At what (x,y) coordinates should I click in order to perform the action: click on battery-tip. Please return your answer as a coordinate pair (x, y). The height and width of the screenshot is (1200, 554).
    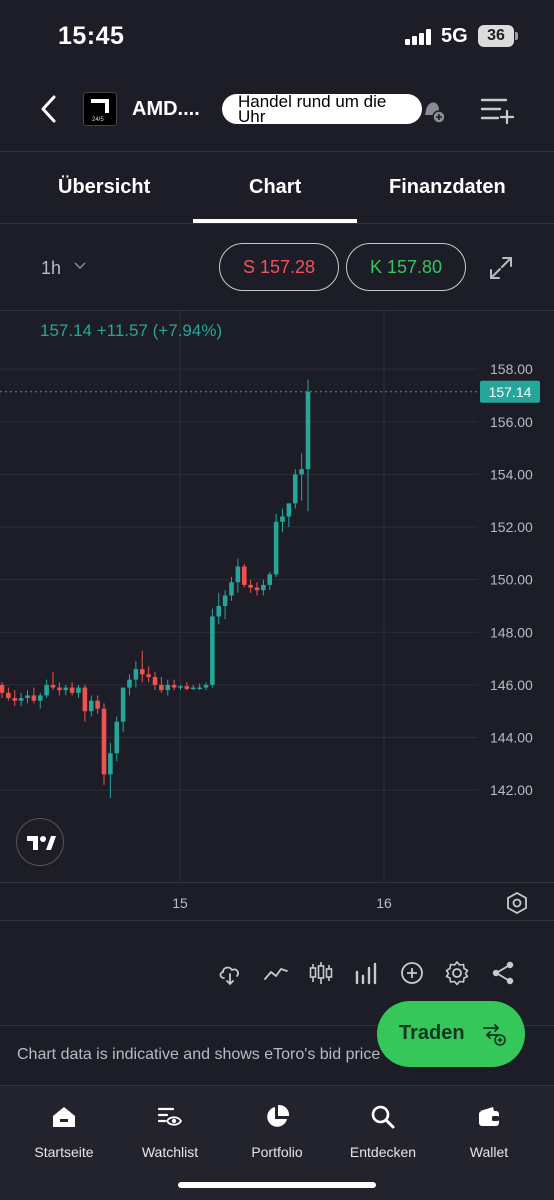
    Looking at the image, I should click on (516, 36).